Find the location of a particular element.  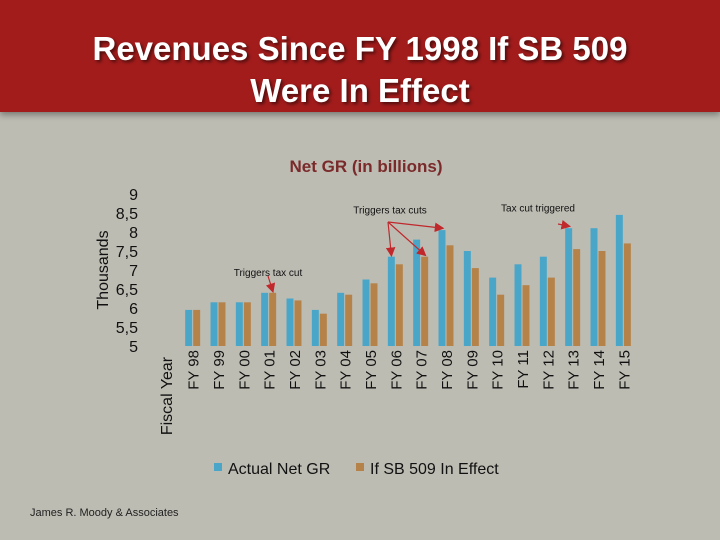

y-tick-label: 5 is located at coordinates (133, 347).